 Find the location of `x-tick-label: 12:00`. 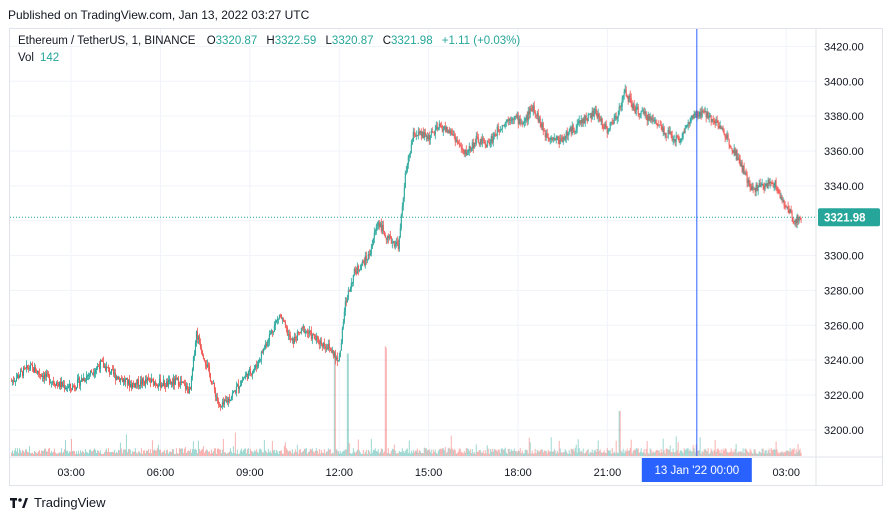

x-tick-label: 12:00 is located at coordinates (339, 473).